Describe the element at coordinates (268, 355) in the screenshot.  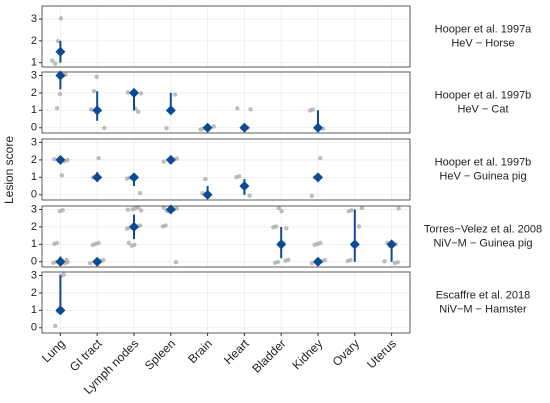
I see `x-tick-label: Bladder` at that location.